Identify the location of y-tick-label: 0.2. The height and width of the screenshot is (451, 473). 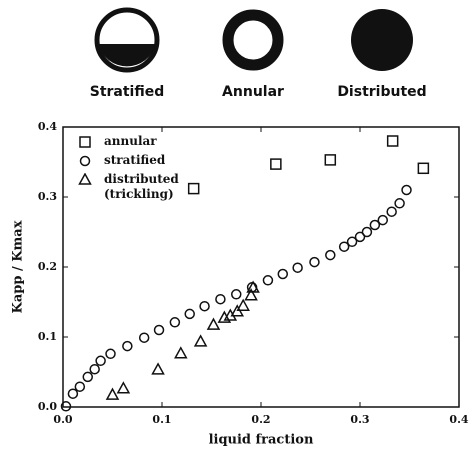
(47, 266).